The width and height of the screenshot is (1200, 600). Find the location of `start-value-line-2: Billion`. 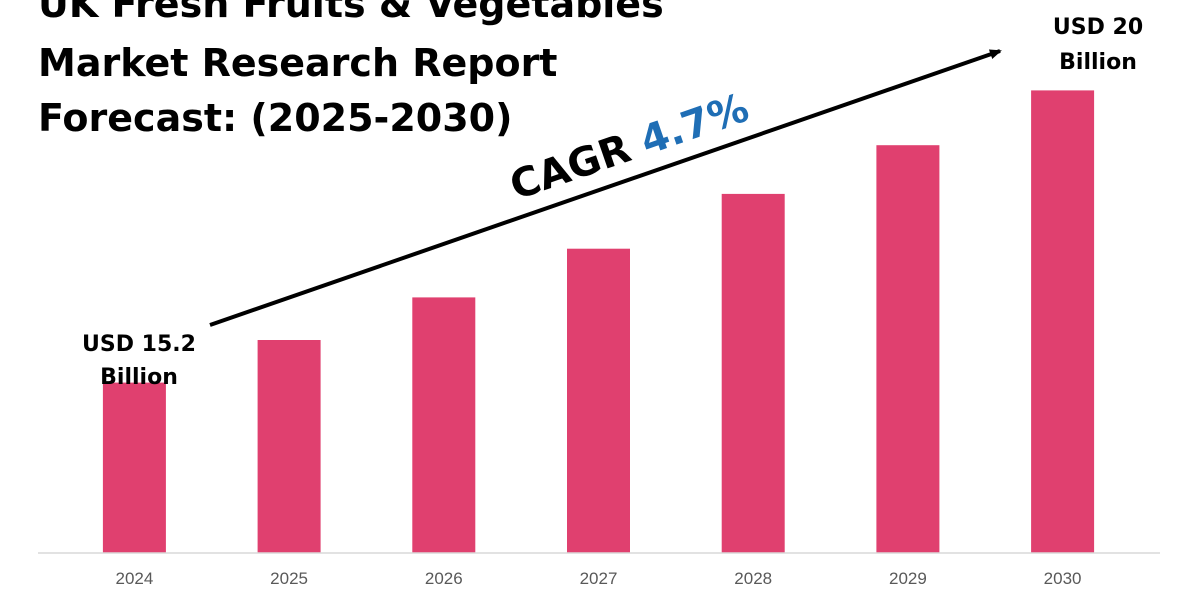

start-value-line-2: Billion is located at coordinates (139, 377).